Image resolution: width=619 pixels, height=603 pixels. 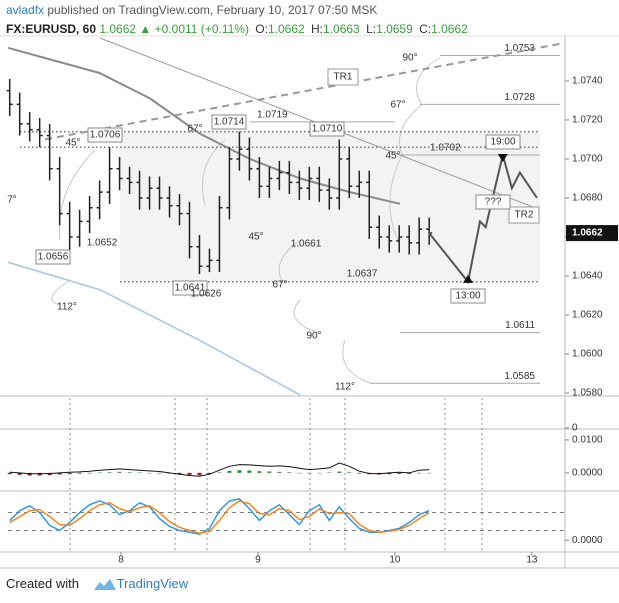 What do you see at coordinates (587, 120) in the screenshot?
I see `y-tick-label: 1.0720` at bounding box center [587, 120].